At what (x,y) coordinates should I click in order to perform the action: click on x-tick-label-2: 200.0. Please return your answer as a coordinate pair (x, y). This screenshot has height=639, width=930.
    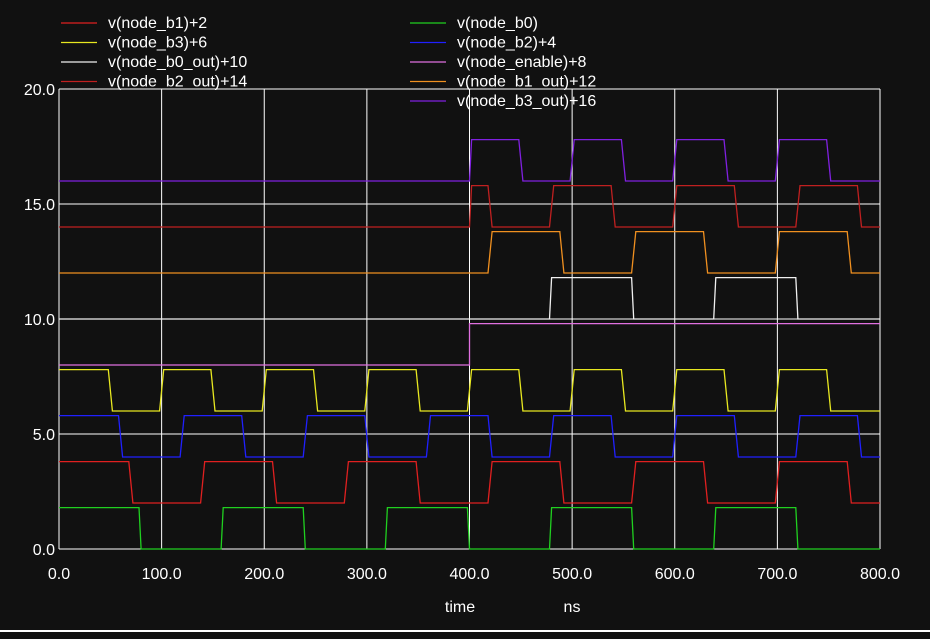
    Looking at the image, I should click on (264, 574).